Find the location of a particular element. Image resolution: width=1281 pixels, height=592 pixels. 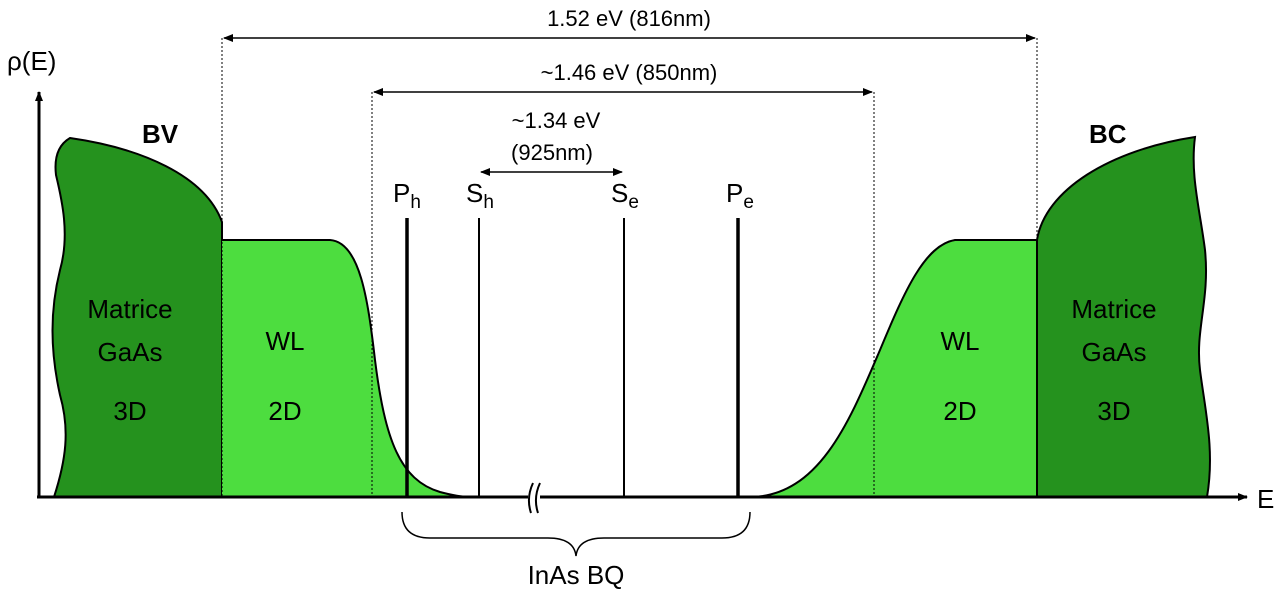

gaas-gap-label: 1.52 eV (816nm) is located at coordinates (629, 18).